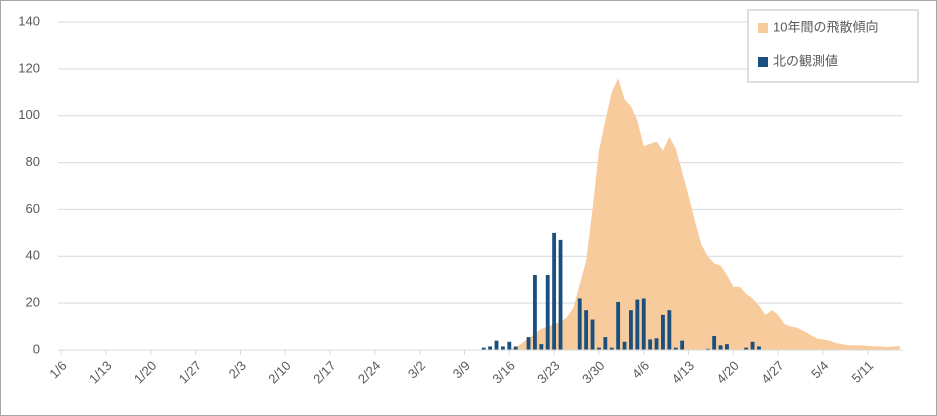  What do you see at coordinates (805, 60) in the screenshot?
I see `legend-label: 北の観測値` at bounding box center [805, 60].